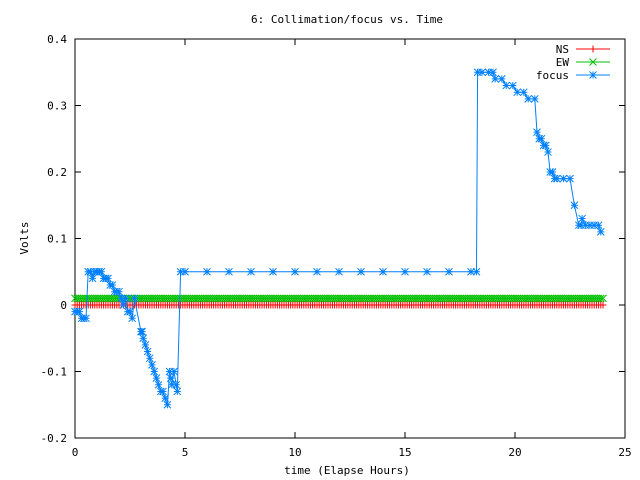 This screenshot has width=640, height=480. I want to click on legend-marker-ns, so click(593, 49).